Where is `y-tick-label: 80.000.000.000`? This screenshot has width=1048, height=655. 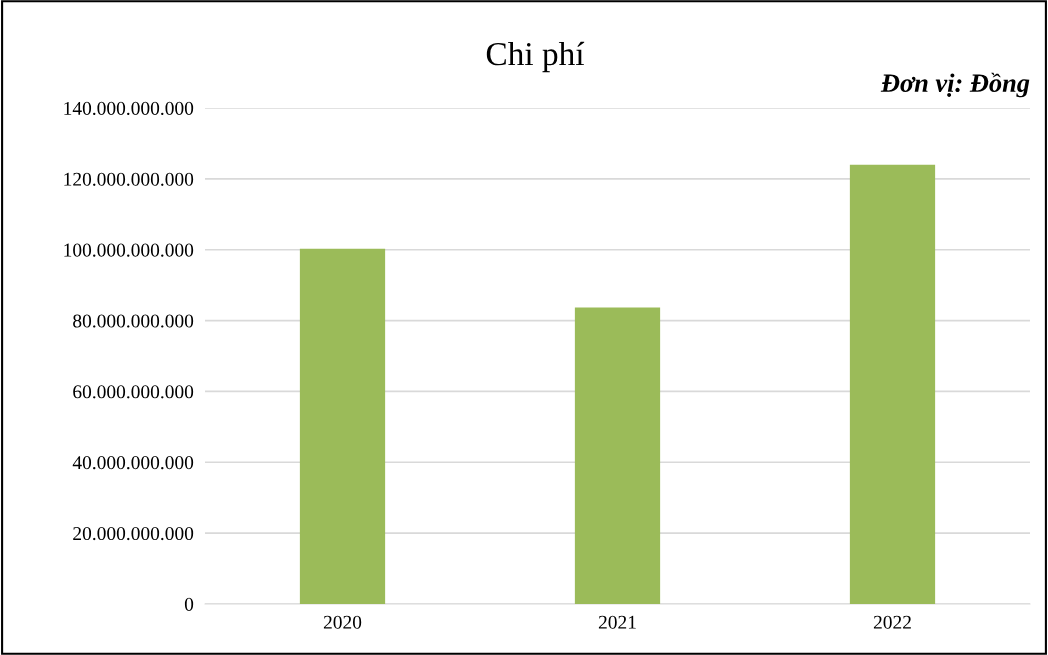
y-tick-label: 80.000.000.000 is located at coordinates (133, 321).